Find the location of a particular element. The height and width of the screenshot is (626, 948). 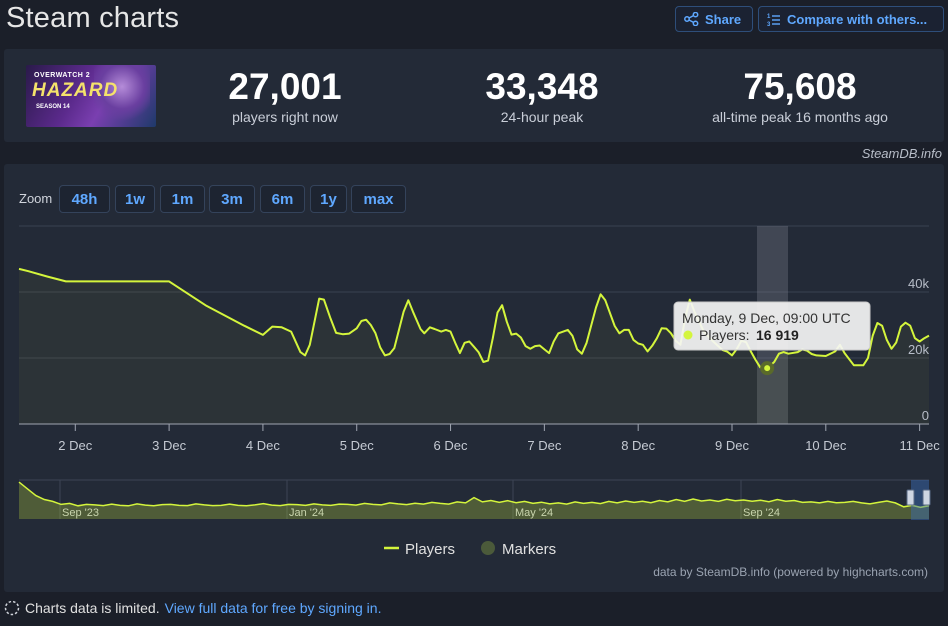

footer-text: Charts data is limited. is located at coordinates (92, 608).